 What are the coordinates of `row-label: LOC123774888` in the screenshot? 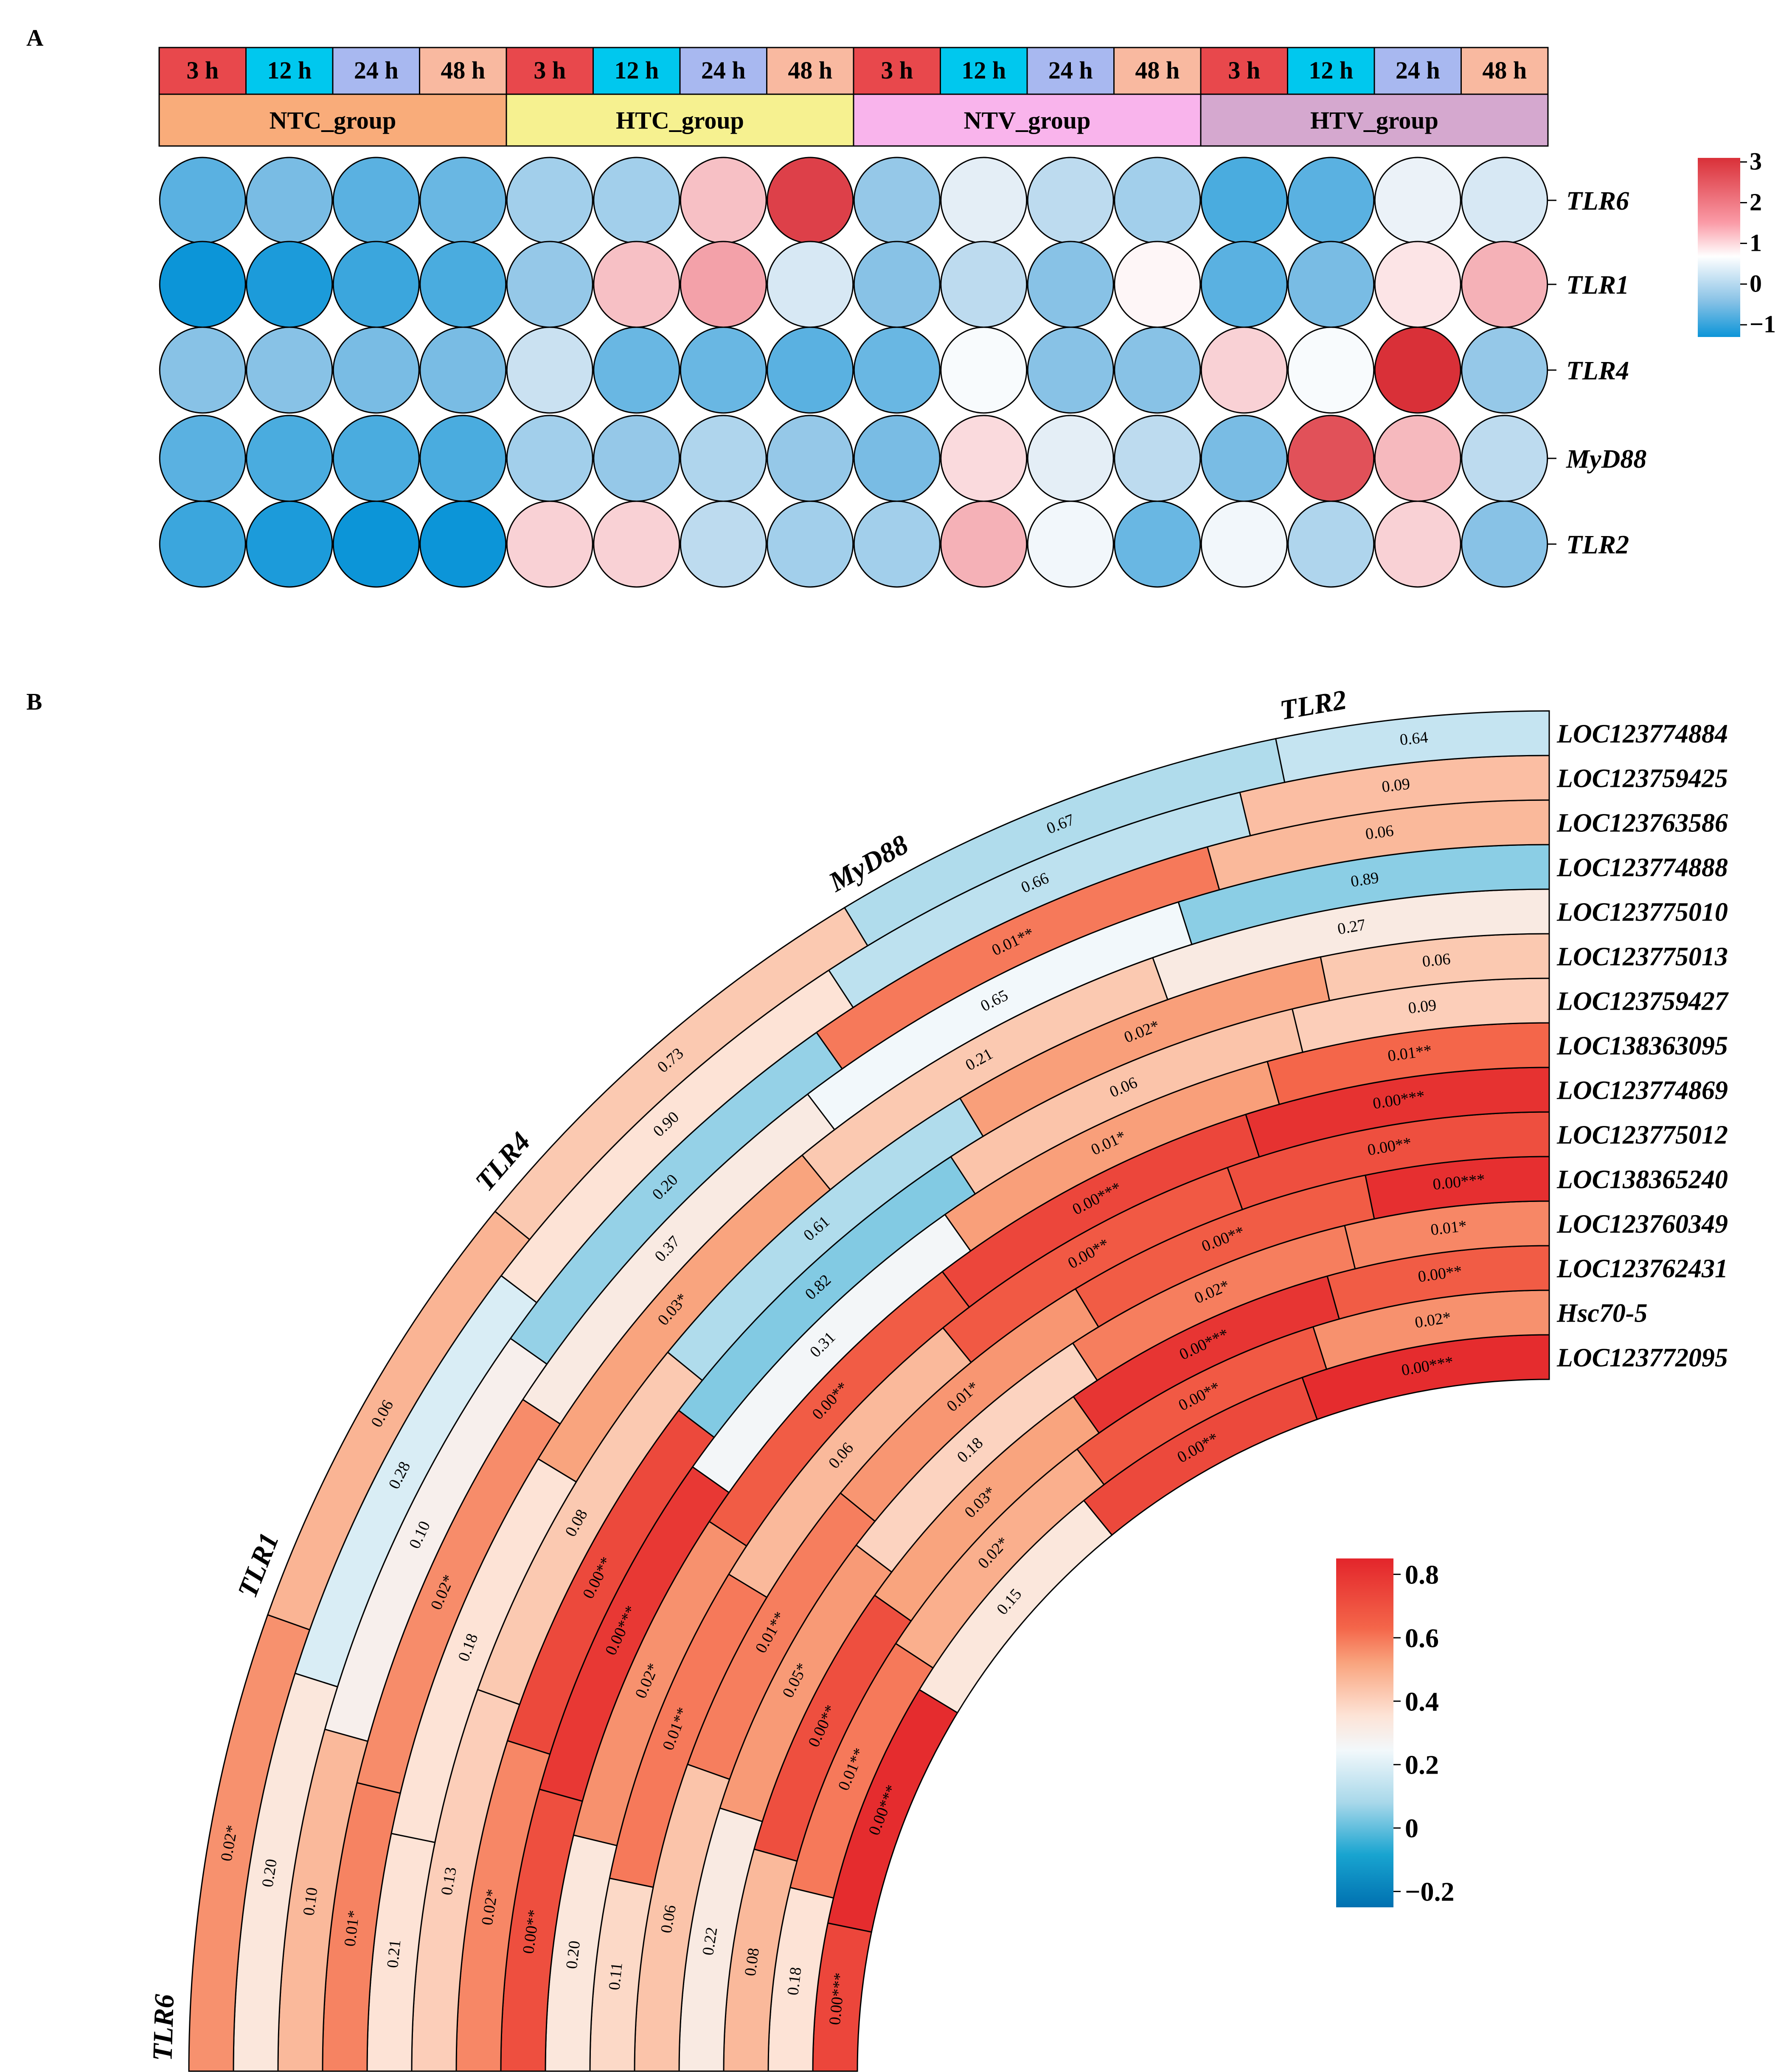 It's located at (1642, 868).